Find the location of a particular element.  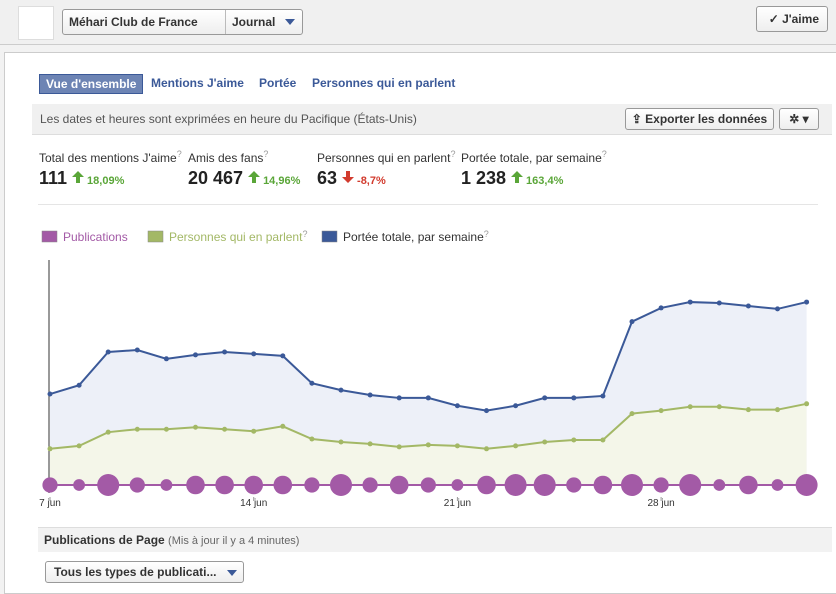

x-tick-label: 21 jun is located at coordinates (457, 503).